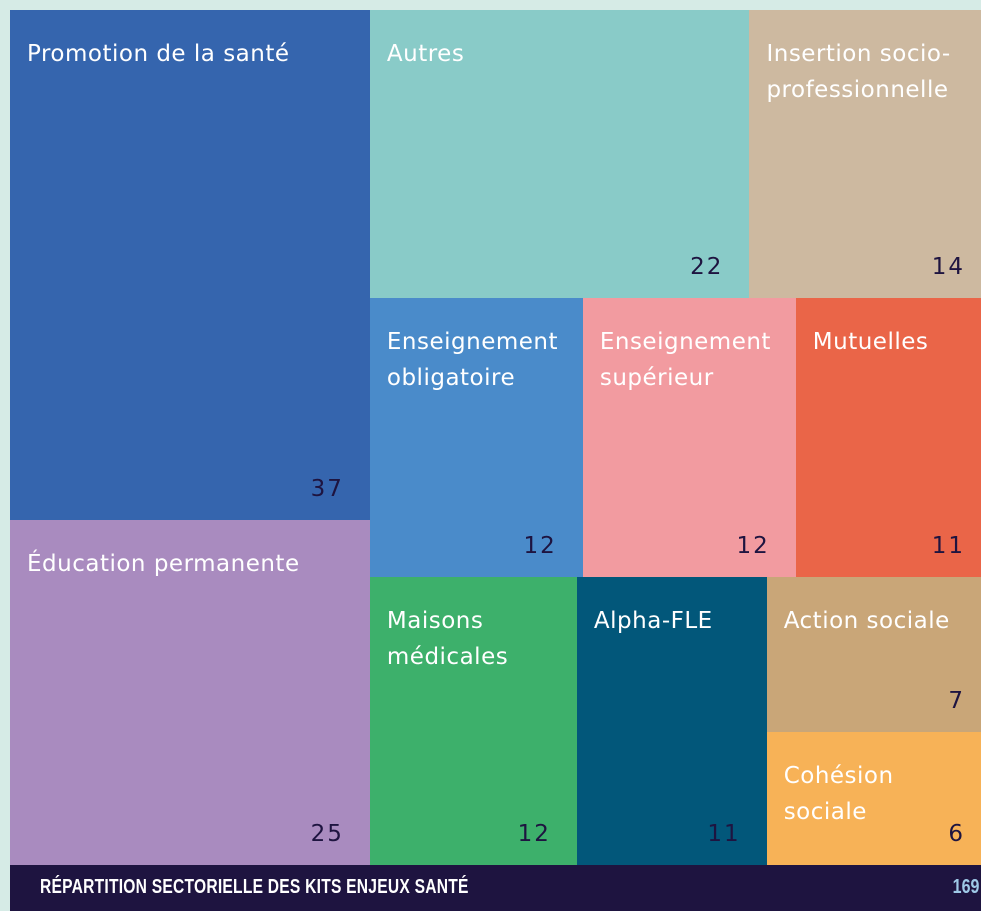 The image size is (981, 911). I want to click on cell-value: 6, so click(956, 833).